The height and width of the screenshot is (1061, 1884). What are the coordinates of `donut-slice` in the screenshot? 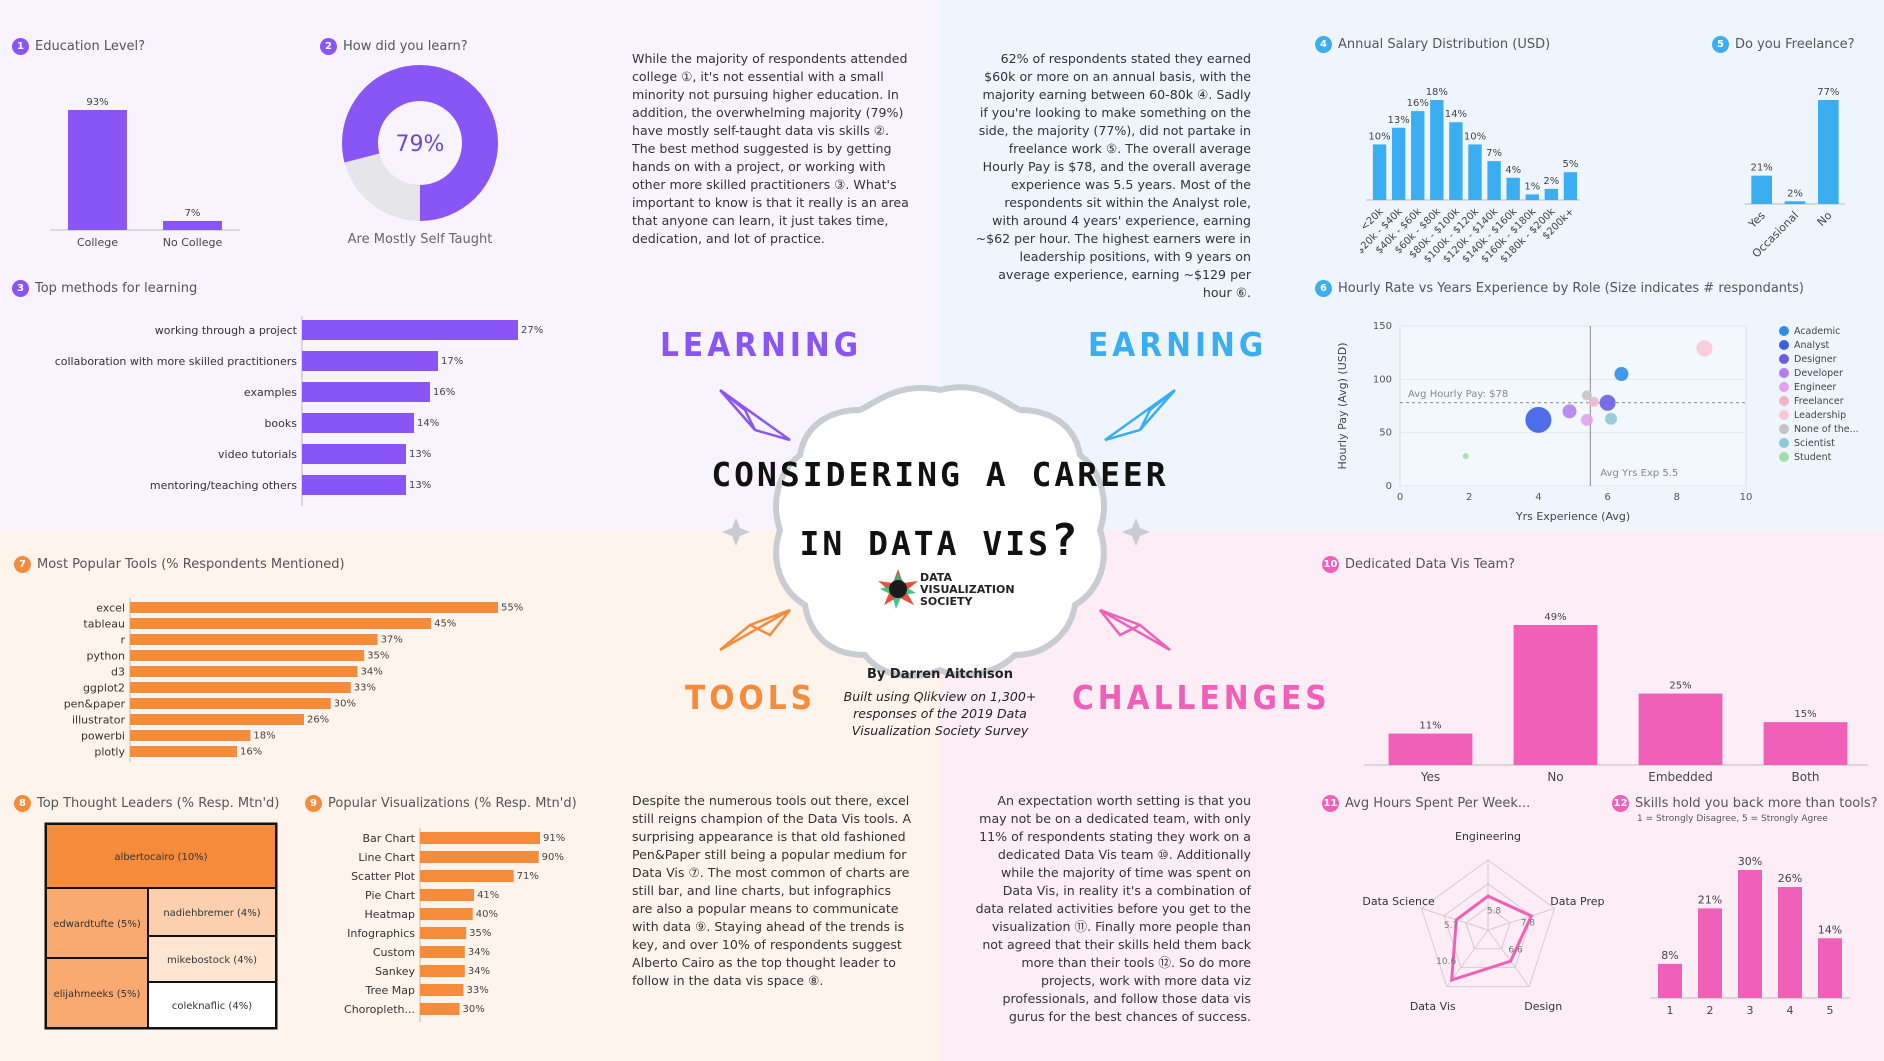 It's located at (420, 143).